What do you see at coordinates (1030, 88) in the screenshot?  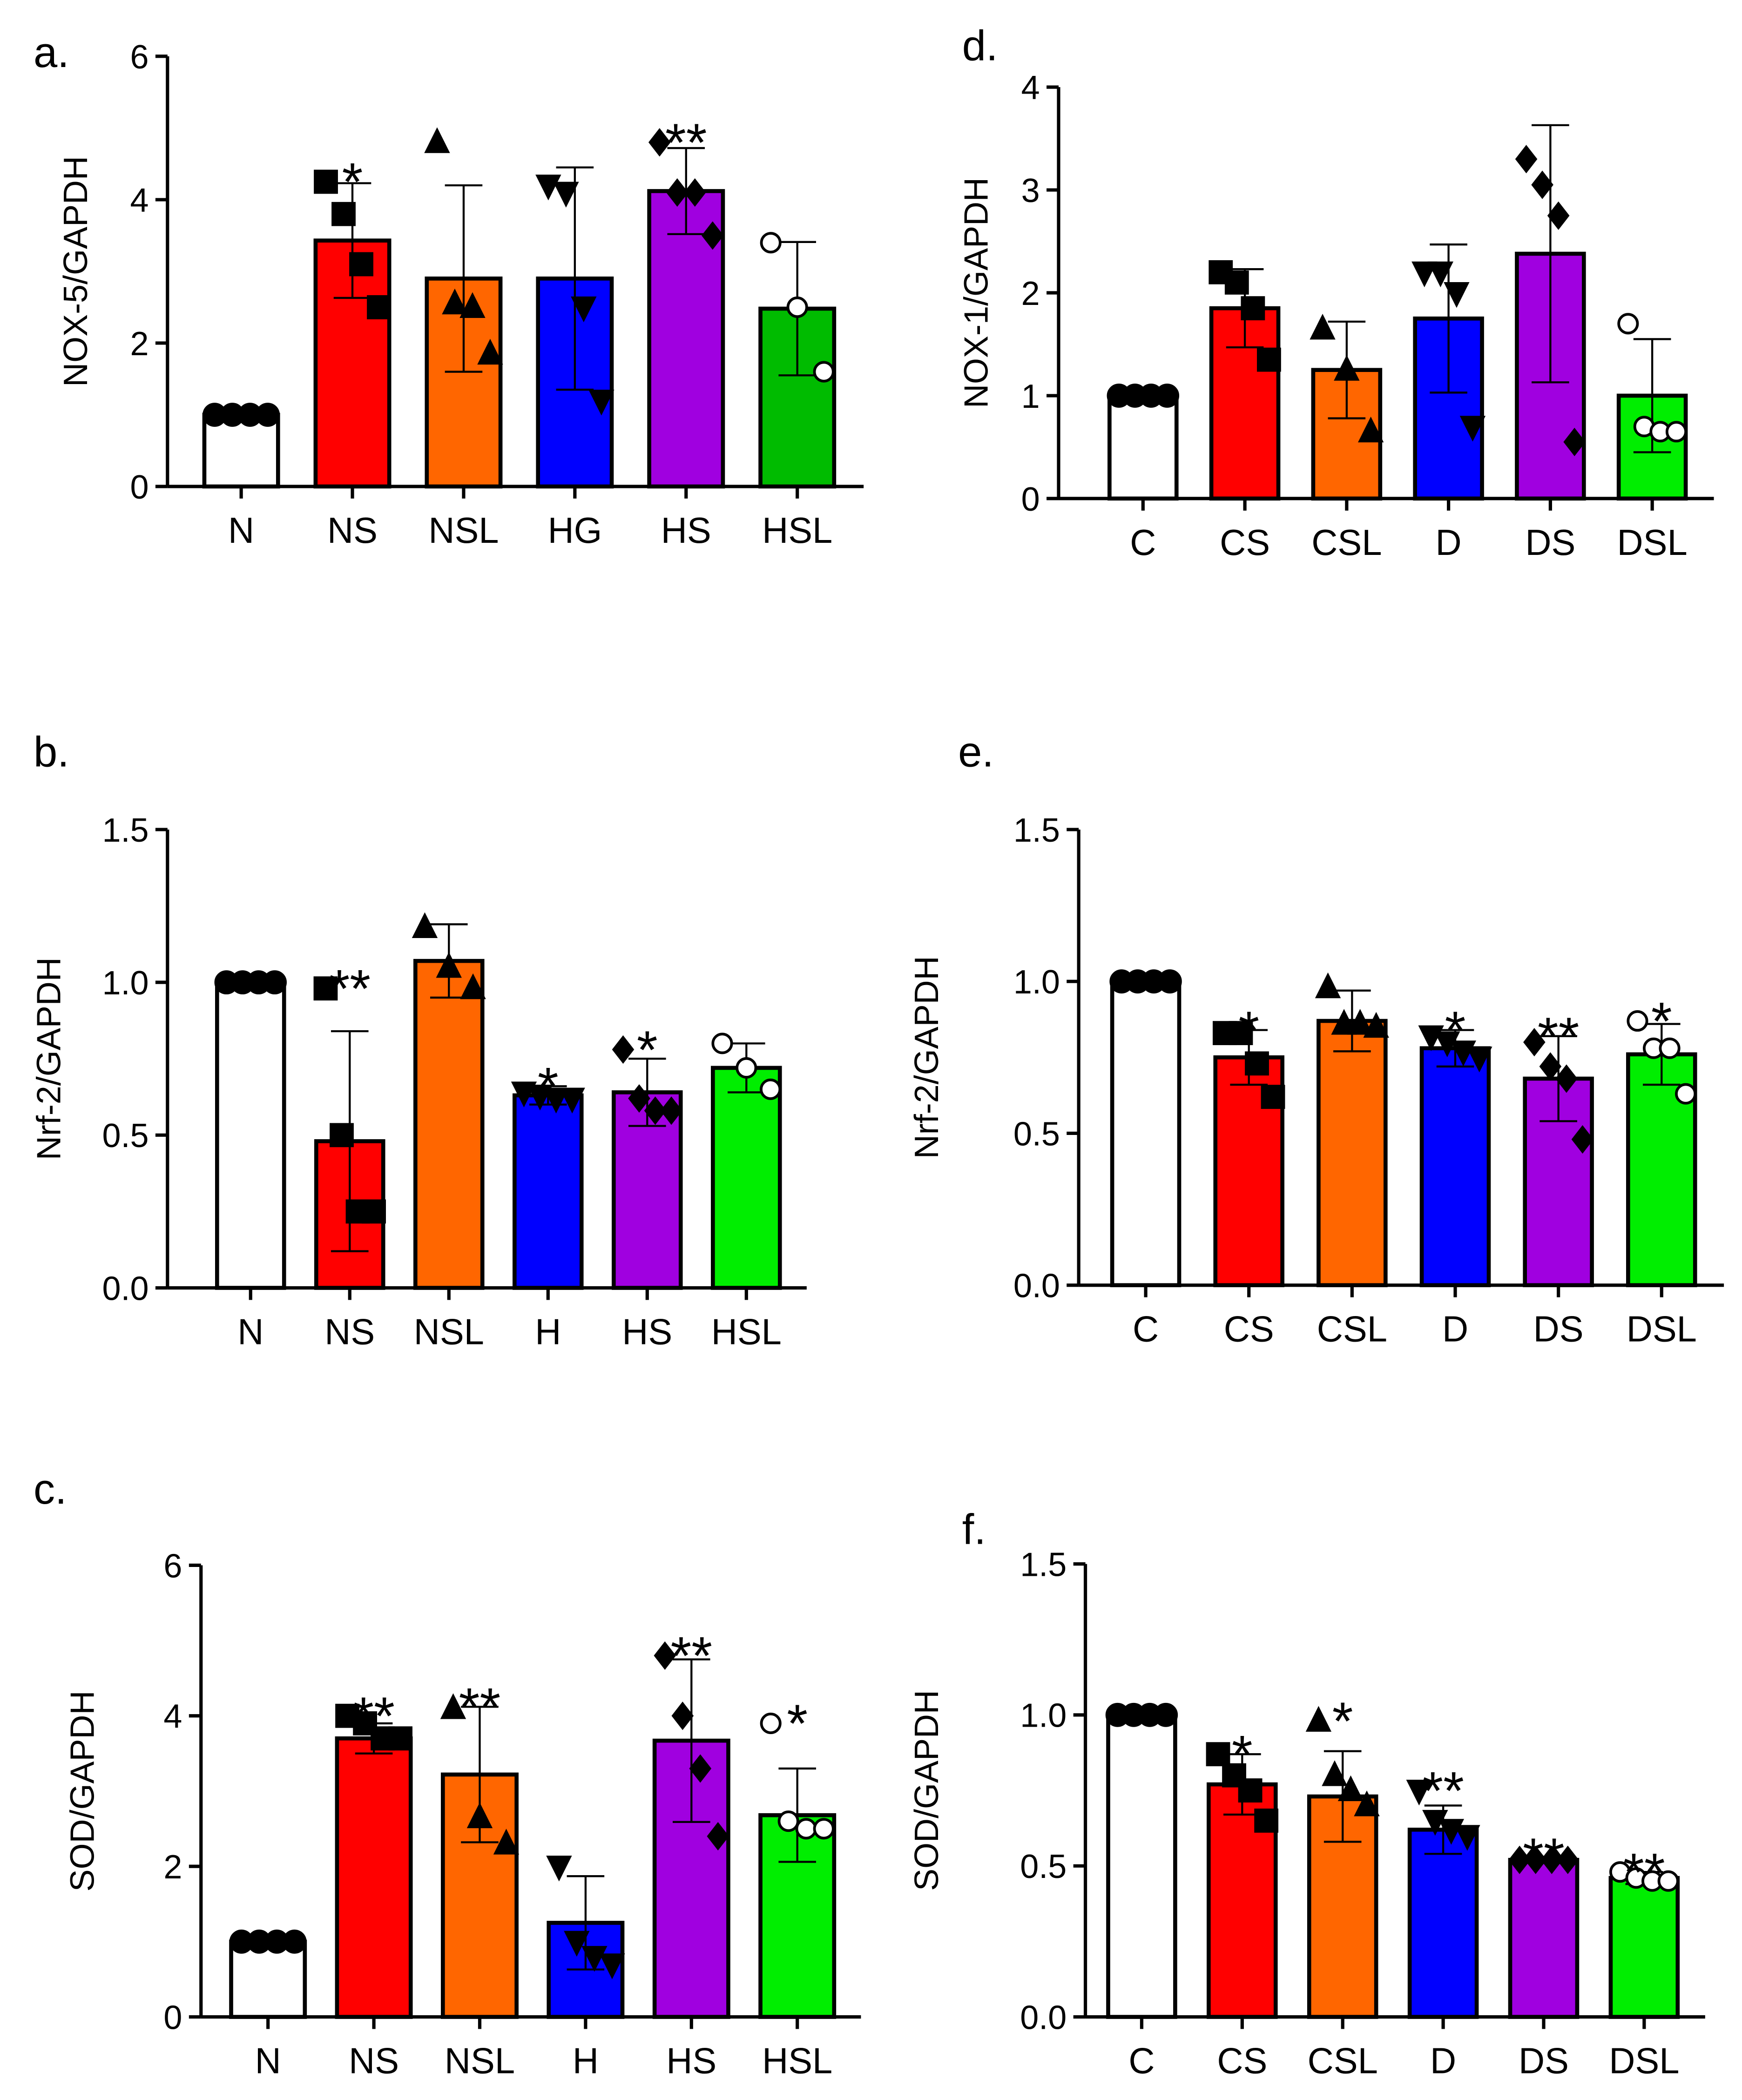 I see `y-tick-label: 4` at bounding box center [1030, 88].